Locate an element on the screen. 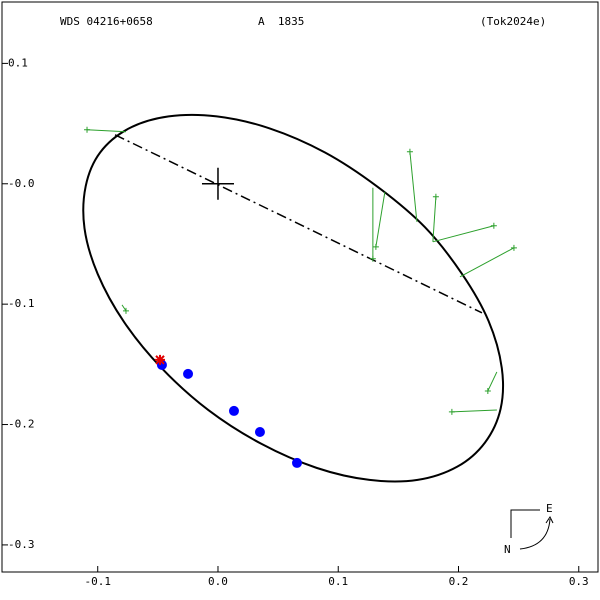  y-tick-label: -0.3 is located at coordinates (21, 544).